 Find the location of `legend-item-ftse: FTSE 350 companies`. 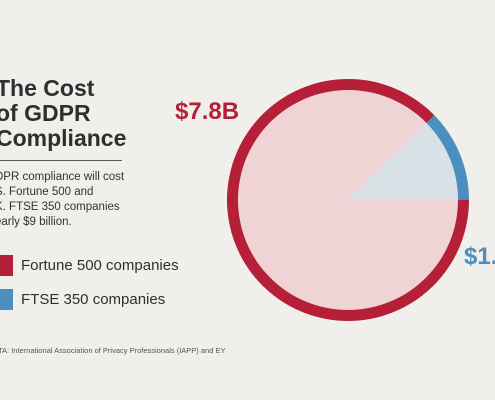

legend-item-ftse: FTSE 350 companies is located at coordinates (82, 299).